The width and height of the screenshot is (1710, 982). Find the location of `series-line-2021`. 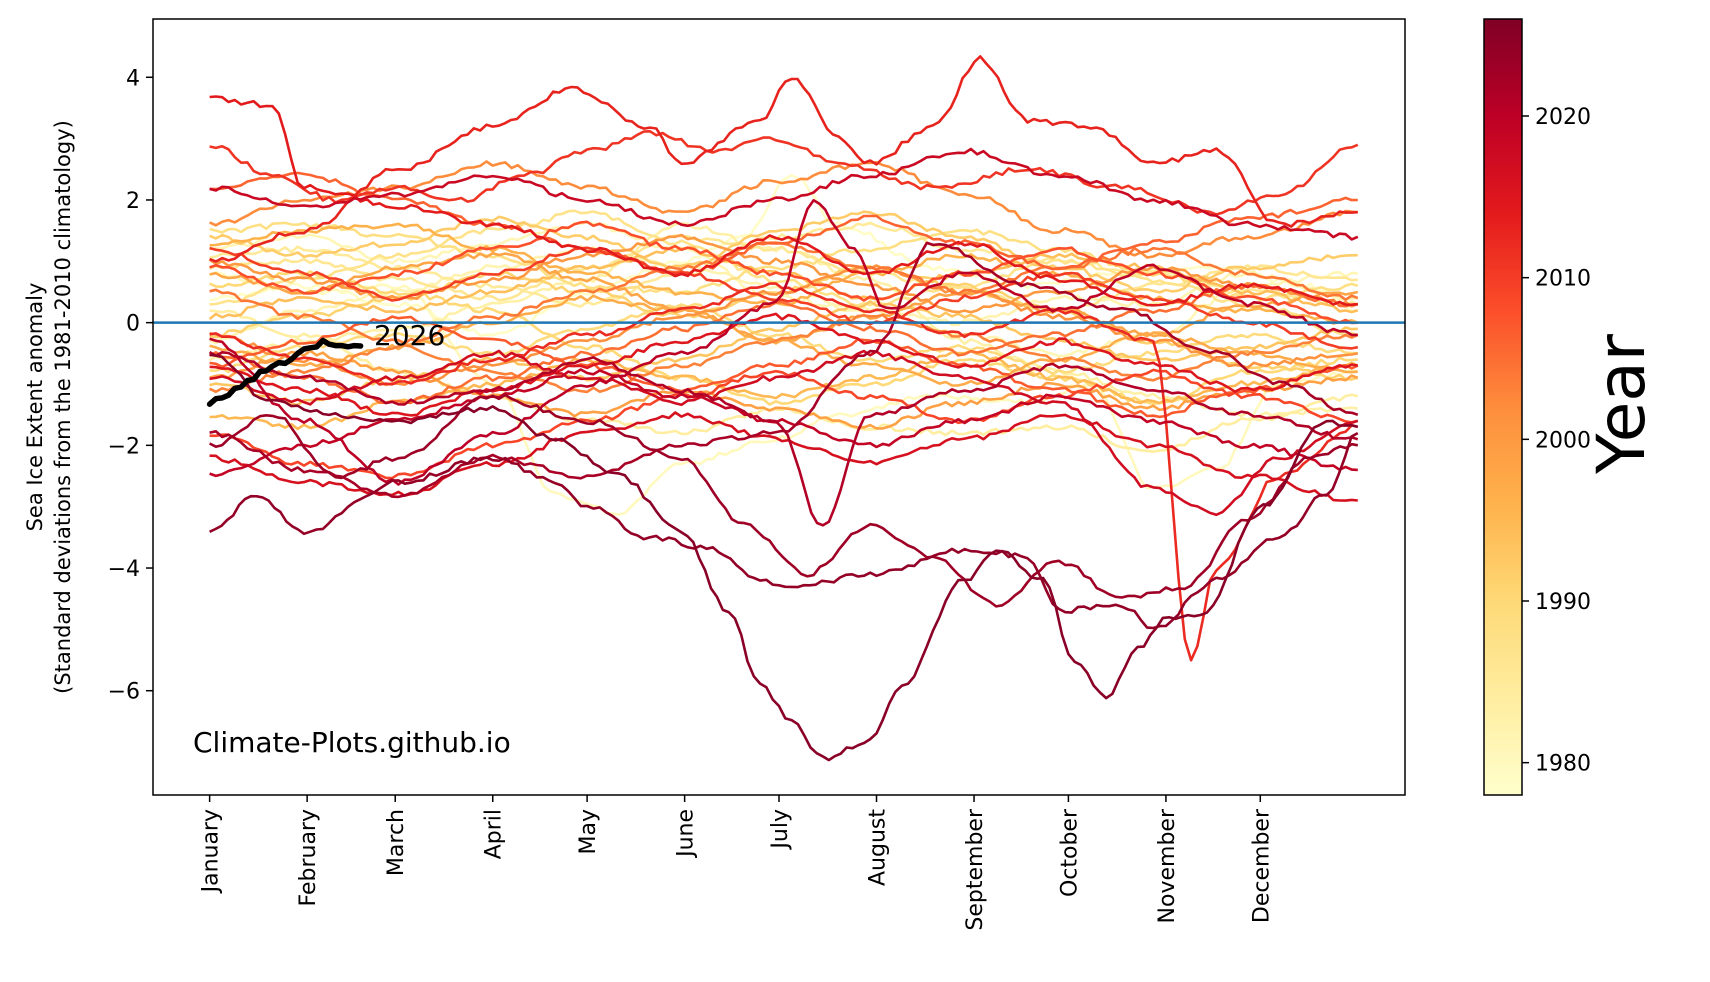

series-line-2021 is located at coordinates (783, 439).